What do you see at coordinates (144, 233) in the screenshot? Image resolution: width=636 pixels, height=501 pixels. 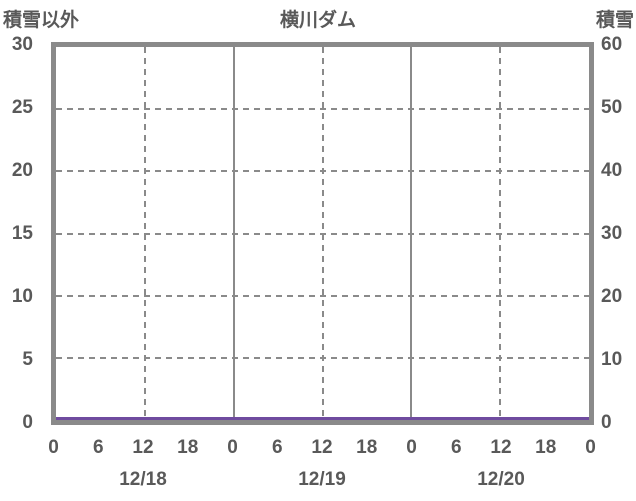 I see `v-gridline-dashed-h12` at bounding box center [144, 233].